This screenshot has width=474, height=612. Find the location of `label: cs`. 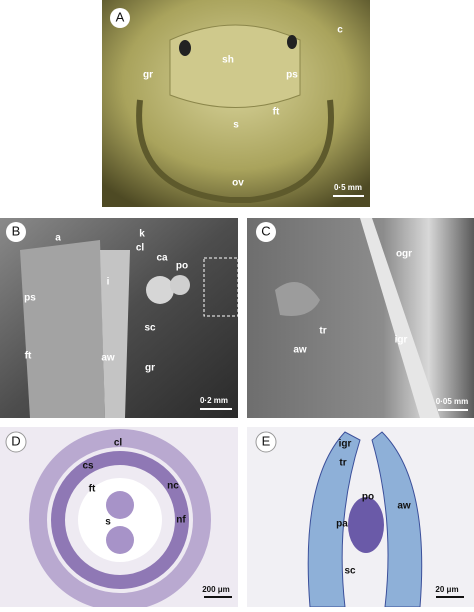

label: cs is located at coordinates (88, 466).